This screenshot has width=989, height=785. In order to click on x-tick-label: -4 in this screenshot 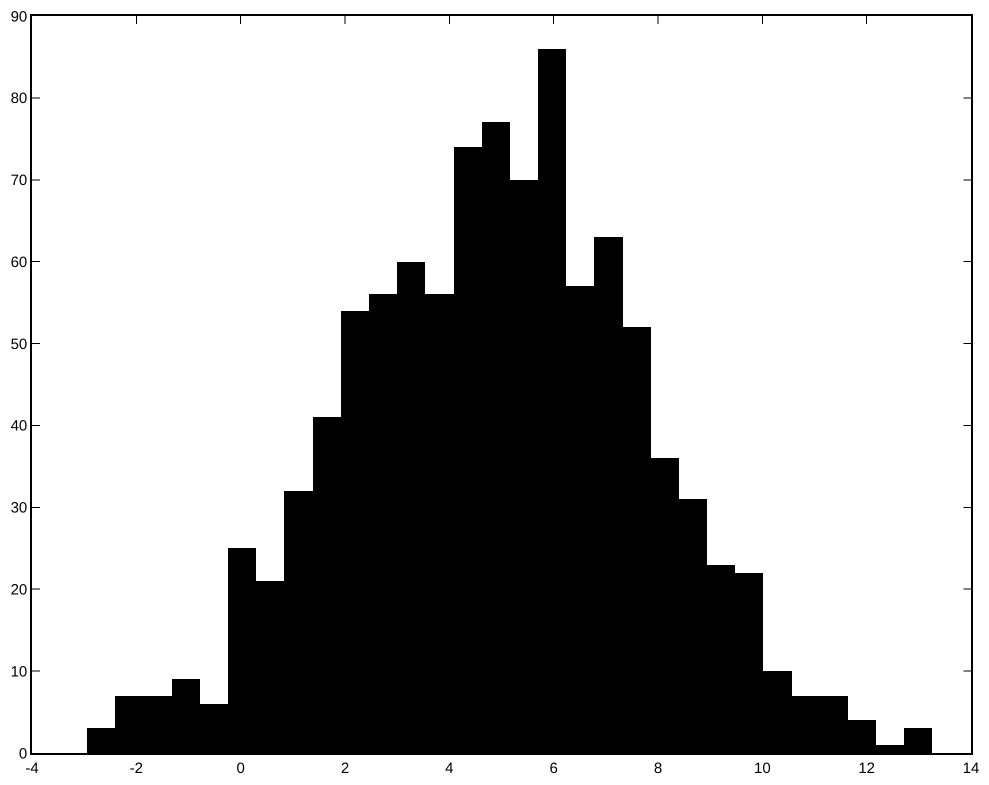, I will do `click(32, 768)`.